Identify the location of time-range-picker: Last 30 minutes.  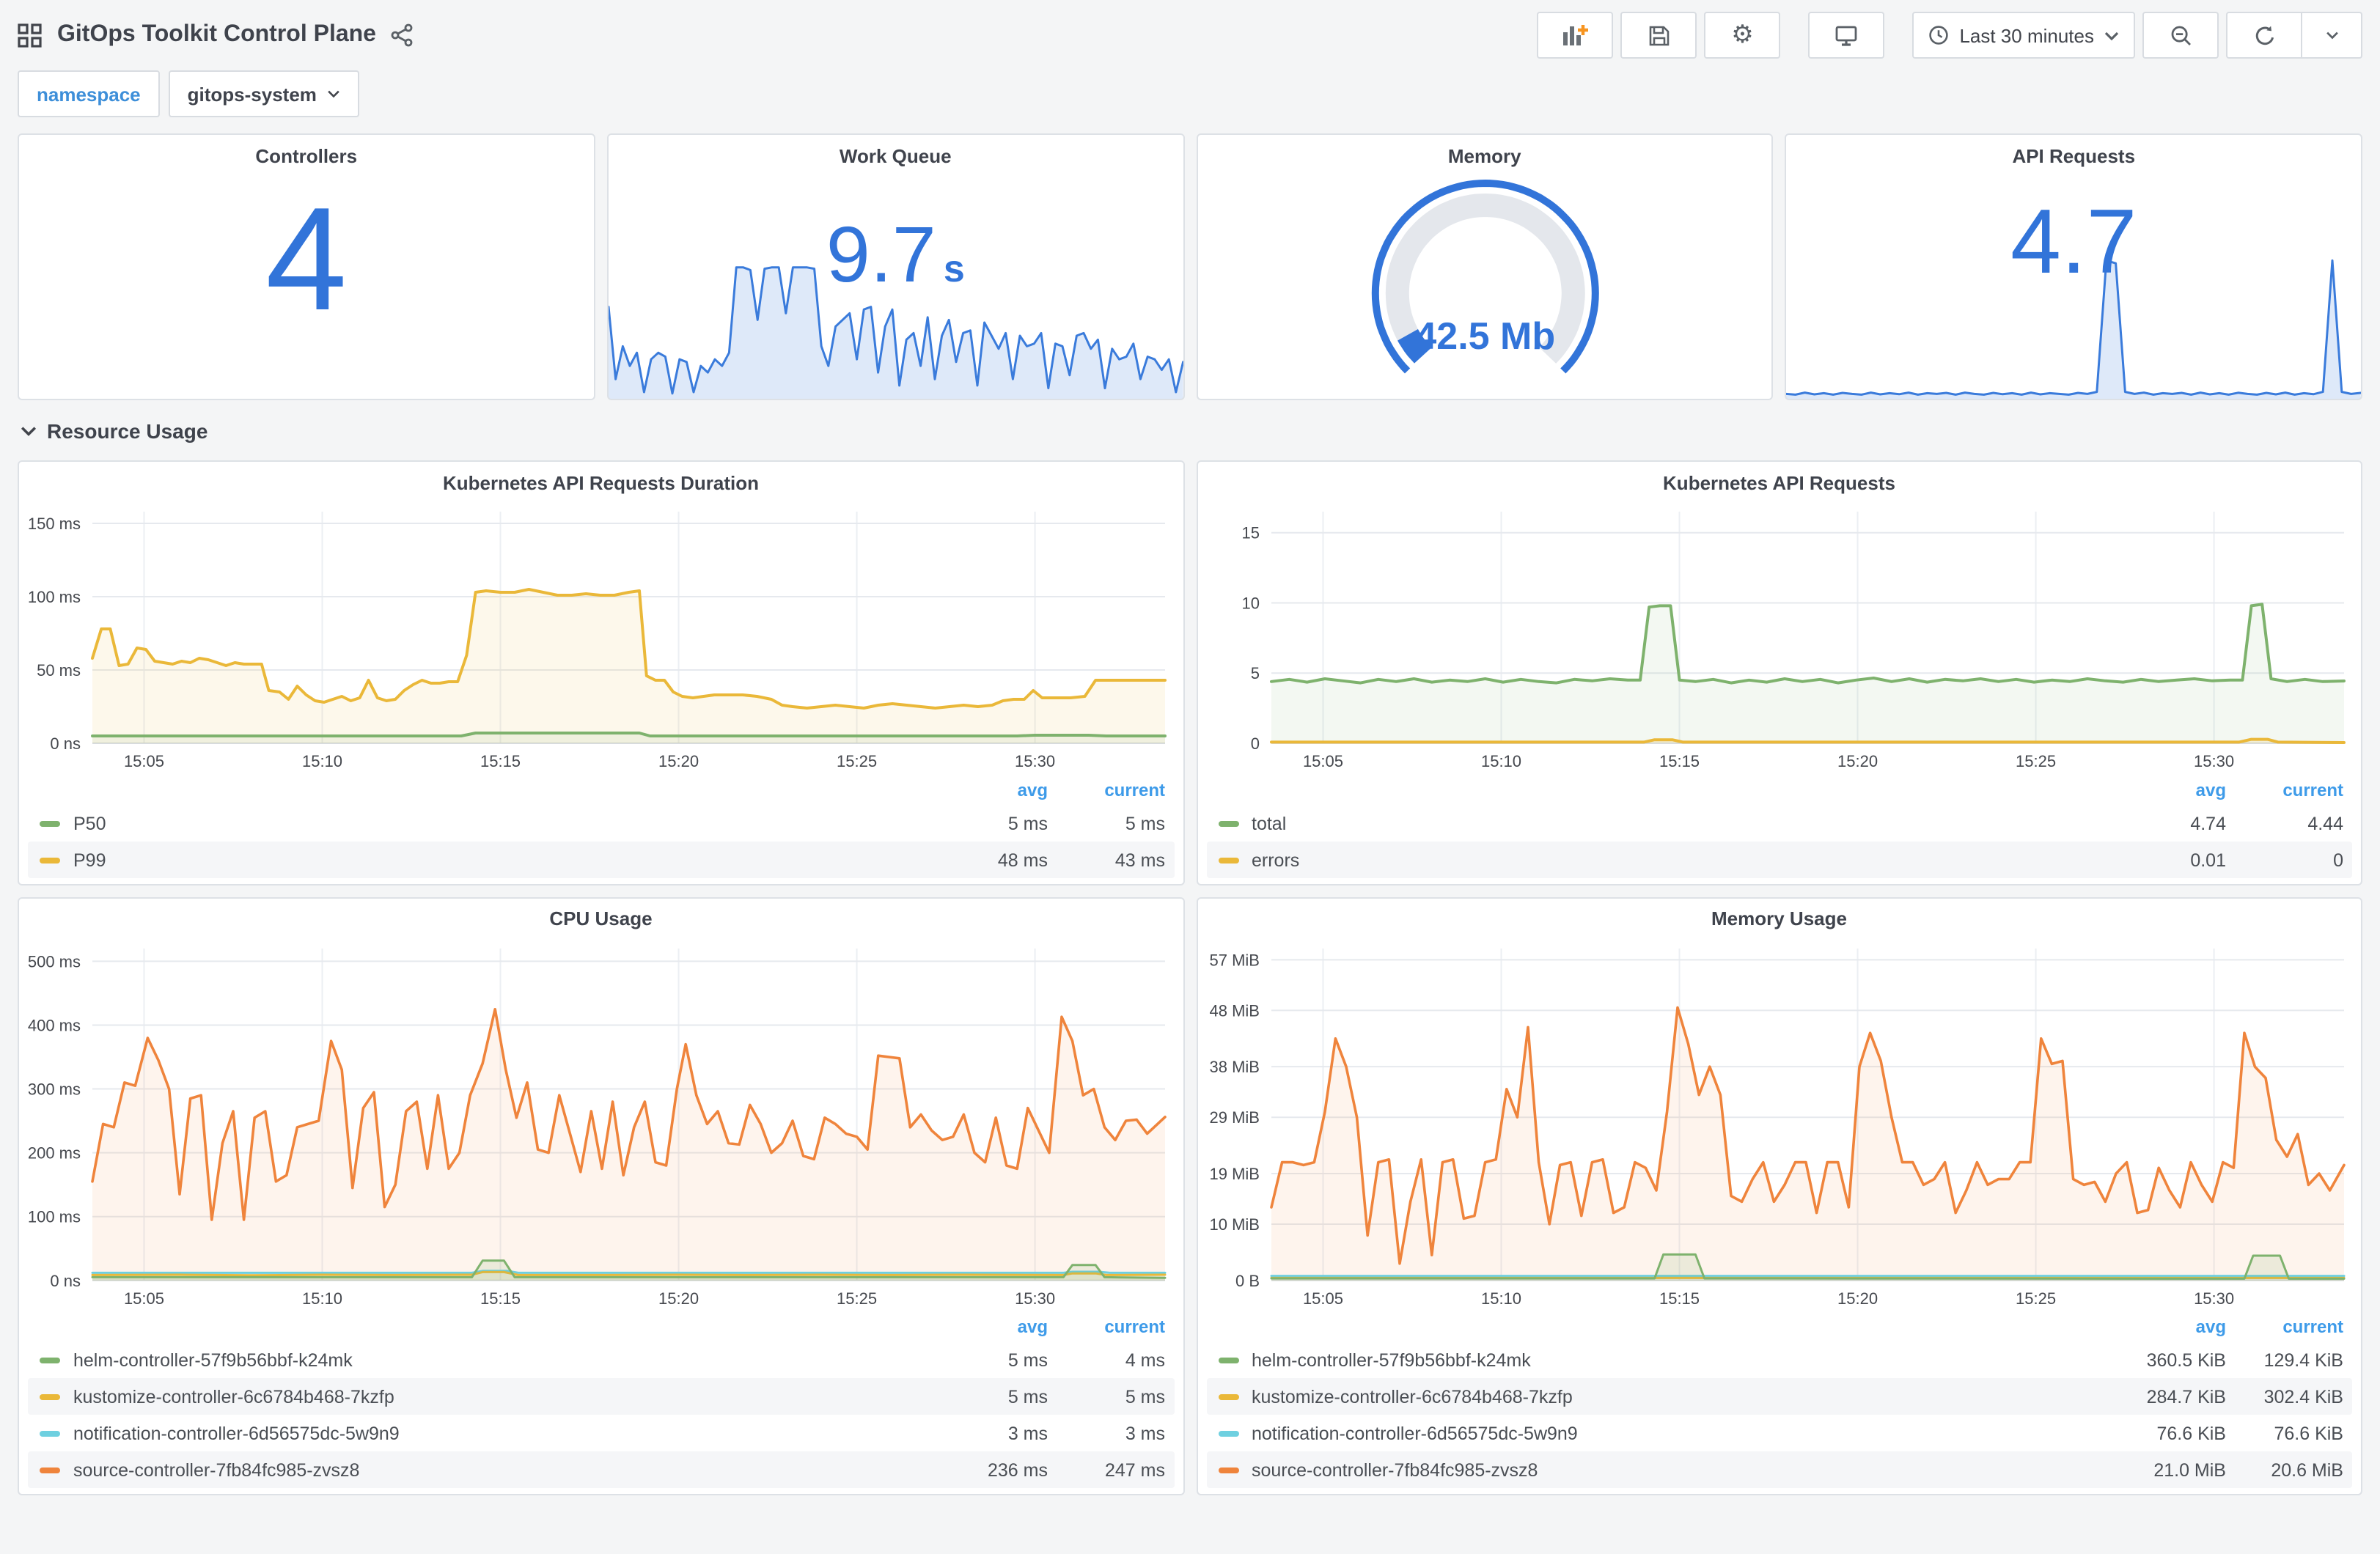
(2024, 36).